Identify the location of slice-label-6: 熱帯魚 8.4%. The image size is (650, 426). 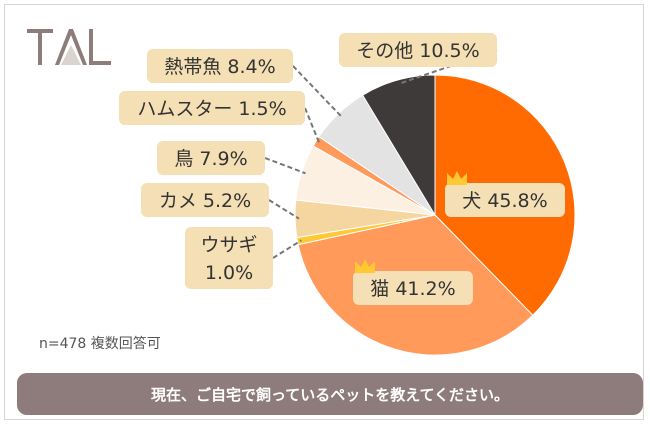
(219, 67).